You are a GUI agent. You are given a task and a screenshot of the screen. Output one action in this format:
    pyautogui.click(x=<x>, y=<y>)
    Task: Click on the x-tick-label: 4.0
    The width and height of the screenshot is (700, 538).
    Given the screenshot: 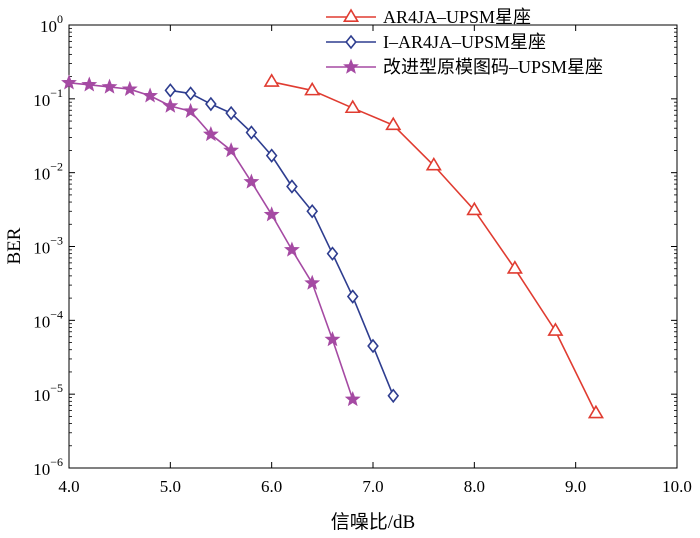 What is the action you would take?
    pyautogui.click(x=68, y=486)
    